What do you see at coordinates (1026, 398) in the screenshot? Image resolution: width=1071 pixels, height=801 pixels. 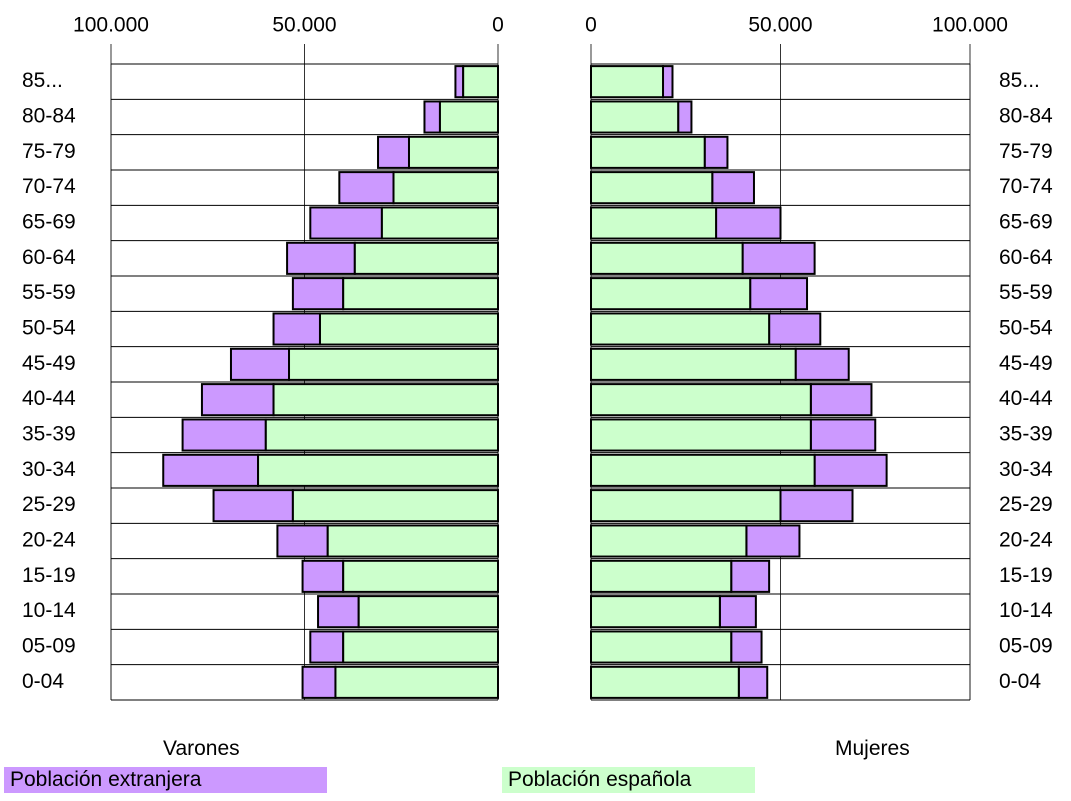 I see `category-label-right: 40-44` at bounding box center [1026, 398].